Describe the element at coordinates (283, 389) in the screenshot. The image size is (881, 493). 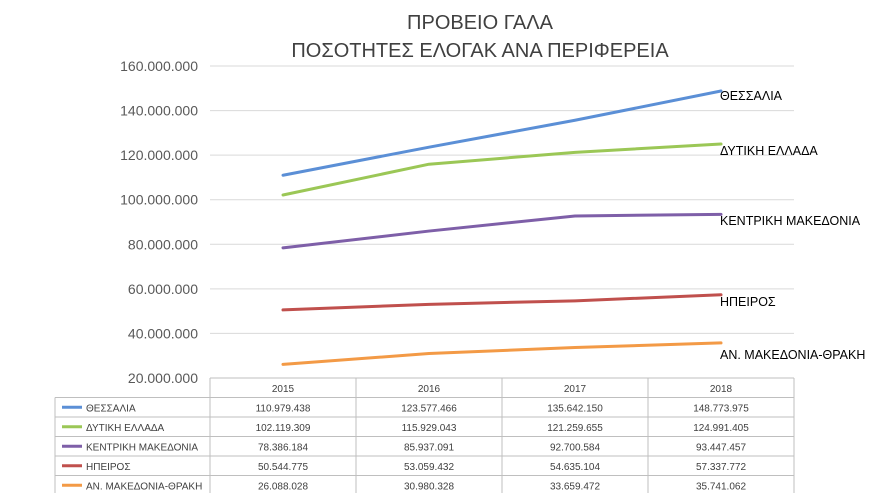
I see `x-category-label: 2015` at that location.